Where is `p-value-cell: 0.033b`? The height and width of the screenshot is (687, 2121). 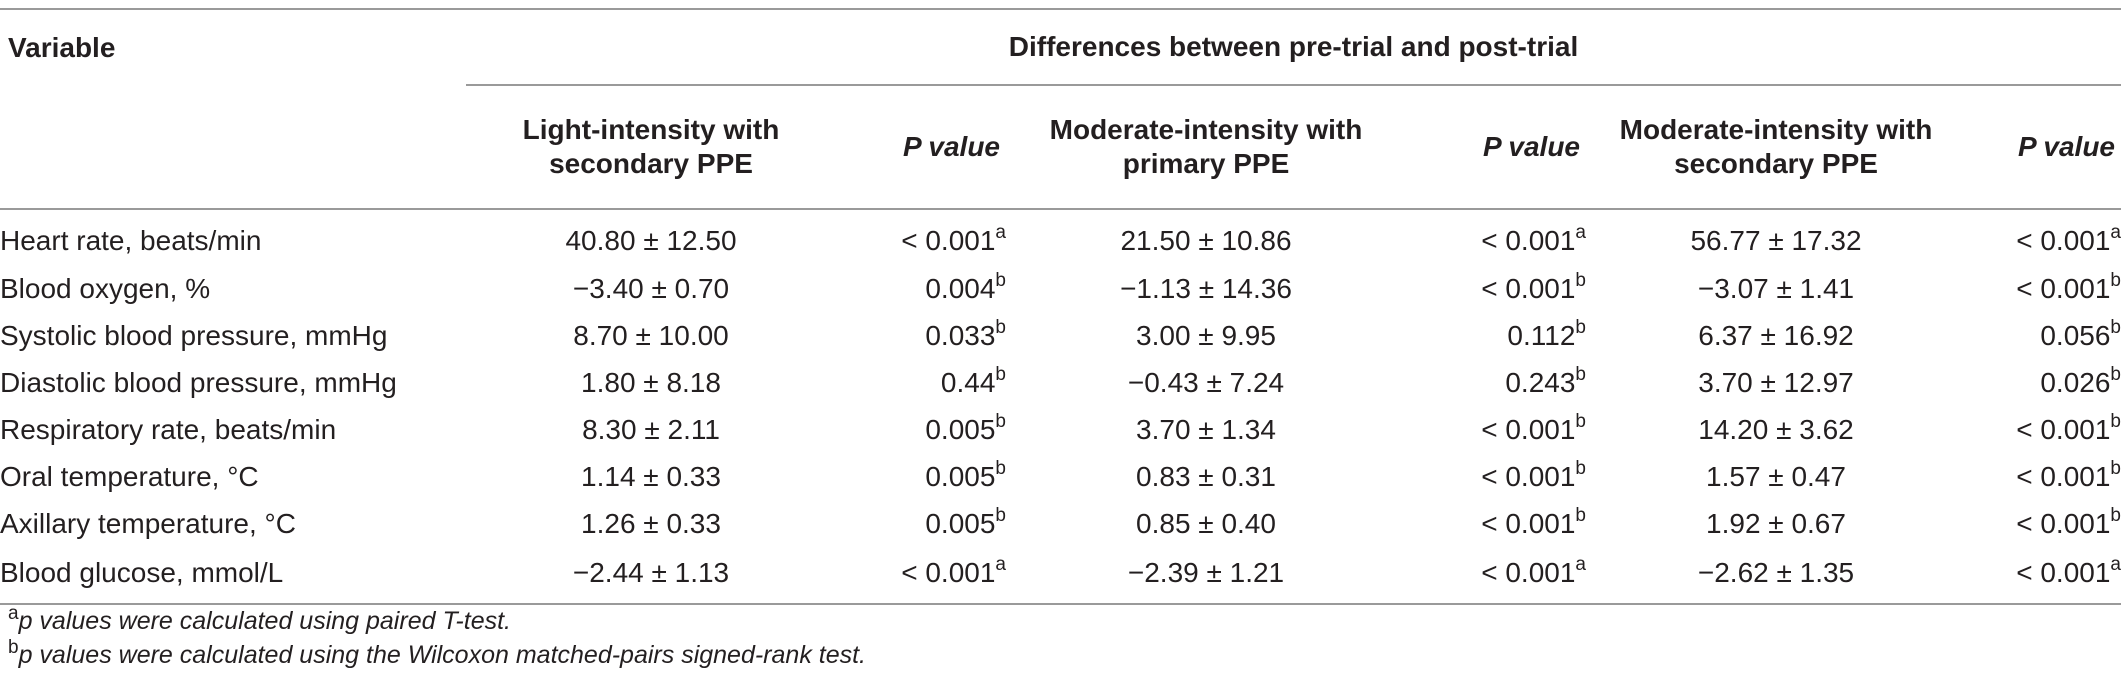
p-value-cell: 0.033b is located at coordinates (921, 335).